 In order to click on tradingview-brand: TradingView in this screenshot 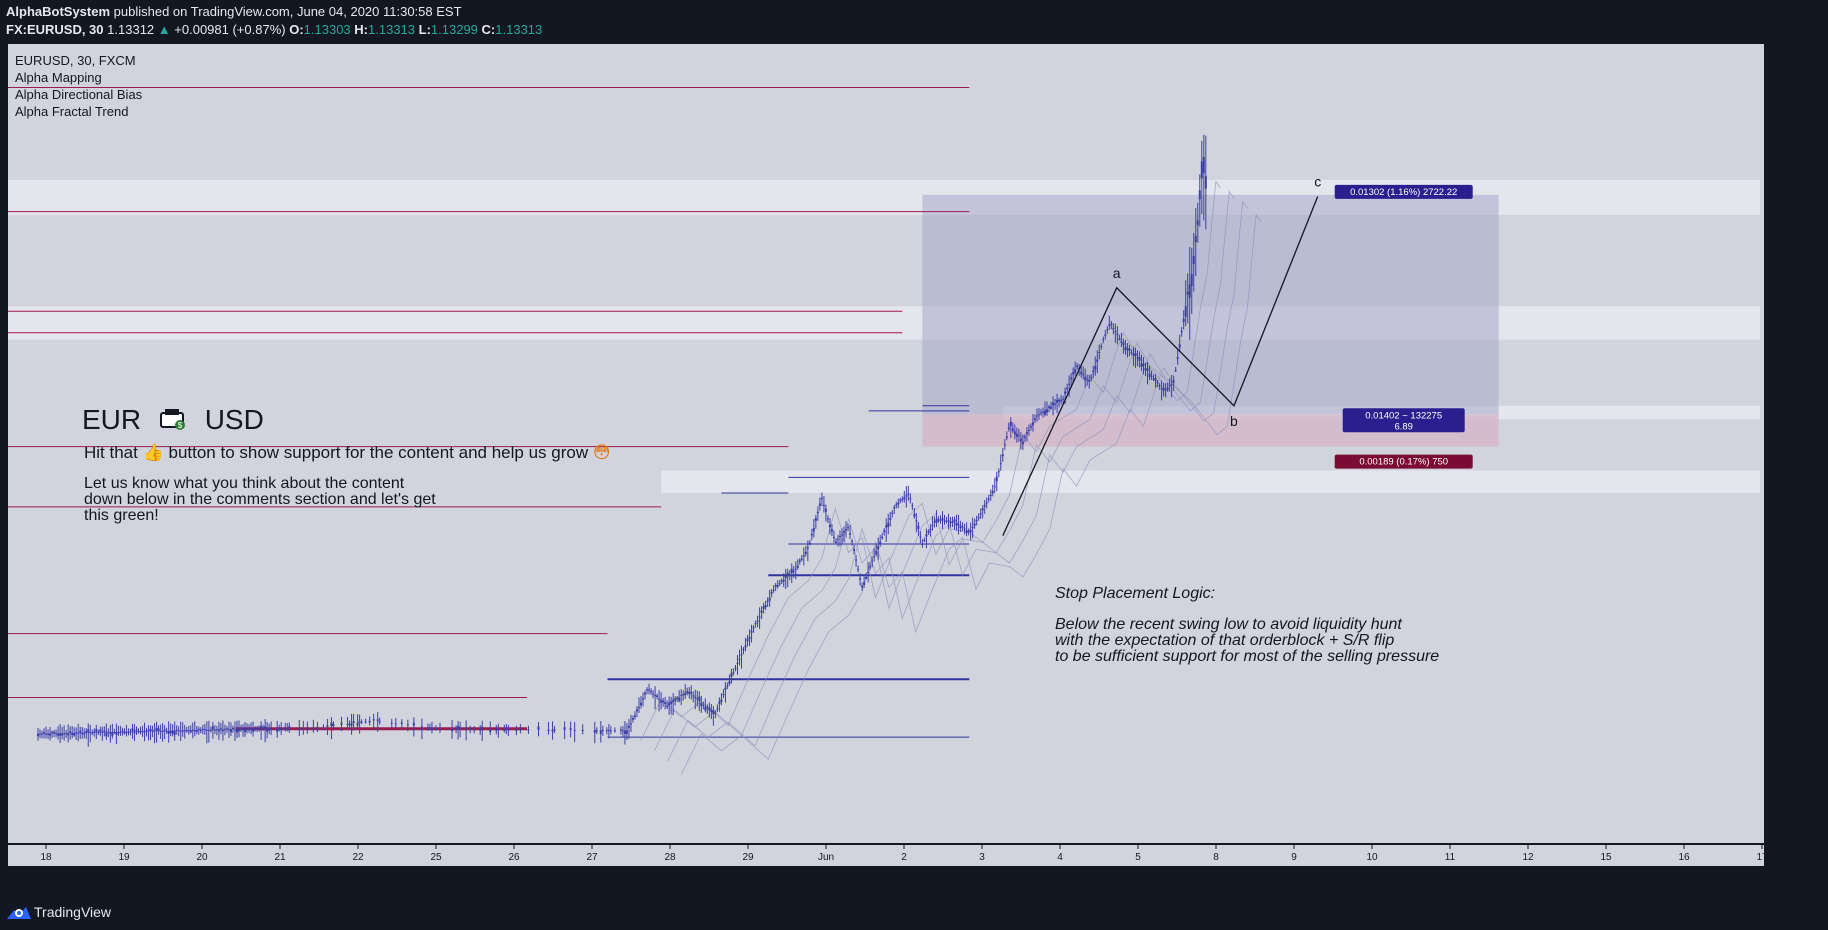, I will do `click(73, 912)`.